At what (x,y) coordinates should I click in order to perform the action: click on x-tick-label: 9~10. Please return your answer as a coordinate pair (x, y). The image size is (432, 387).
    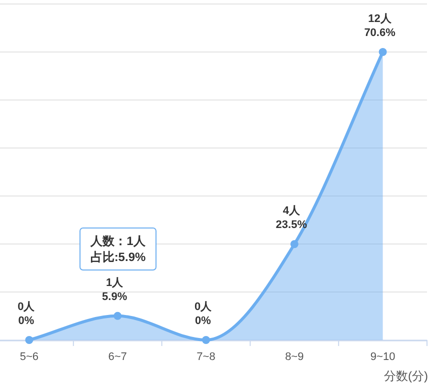
    Looking at the image, I should click on (383, 357).